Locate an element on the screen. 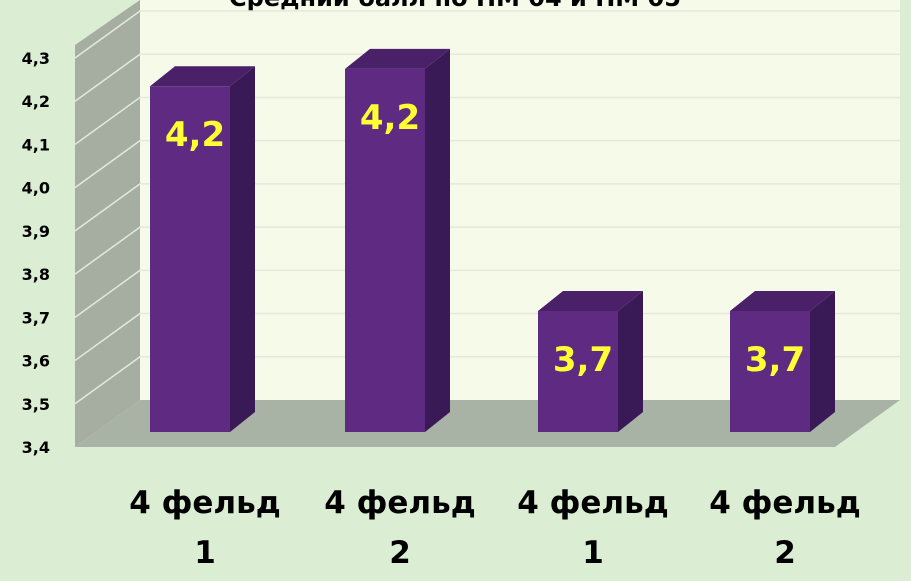 The width and height of the screenshot is (911, 581). y-tick-label: 3,8 is located at coordinates (36, 274).